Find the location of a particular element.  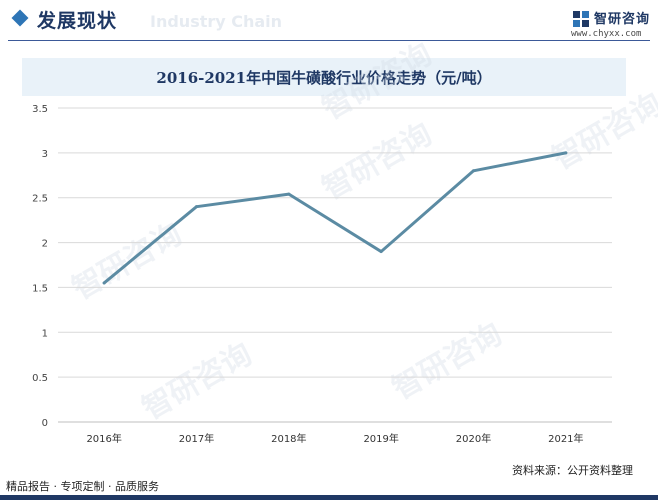

section-watermark-text: Industry Chain is located at coordinates (216, 21).